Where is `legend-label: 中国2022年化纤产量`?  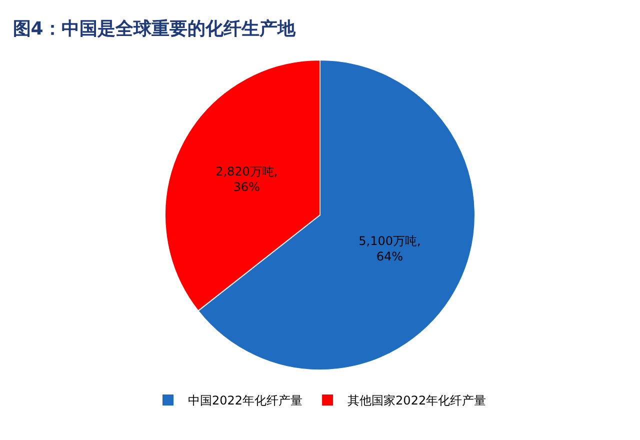
legend-label: 中国2022年化纤产量 is located at coordinates (245, 401).